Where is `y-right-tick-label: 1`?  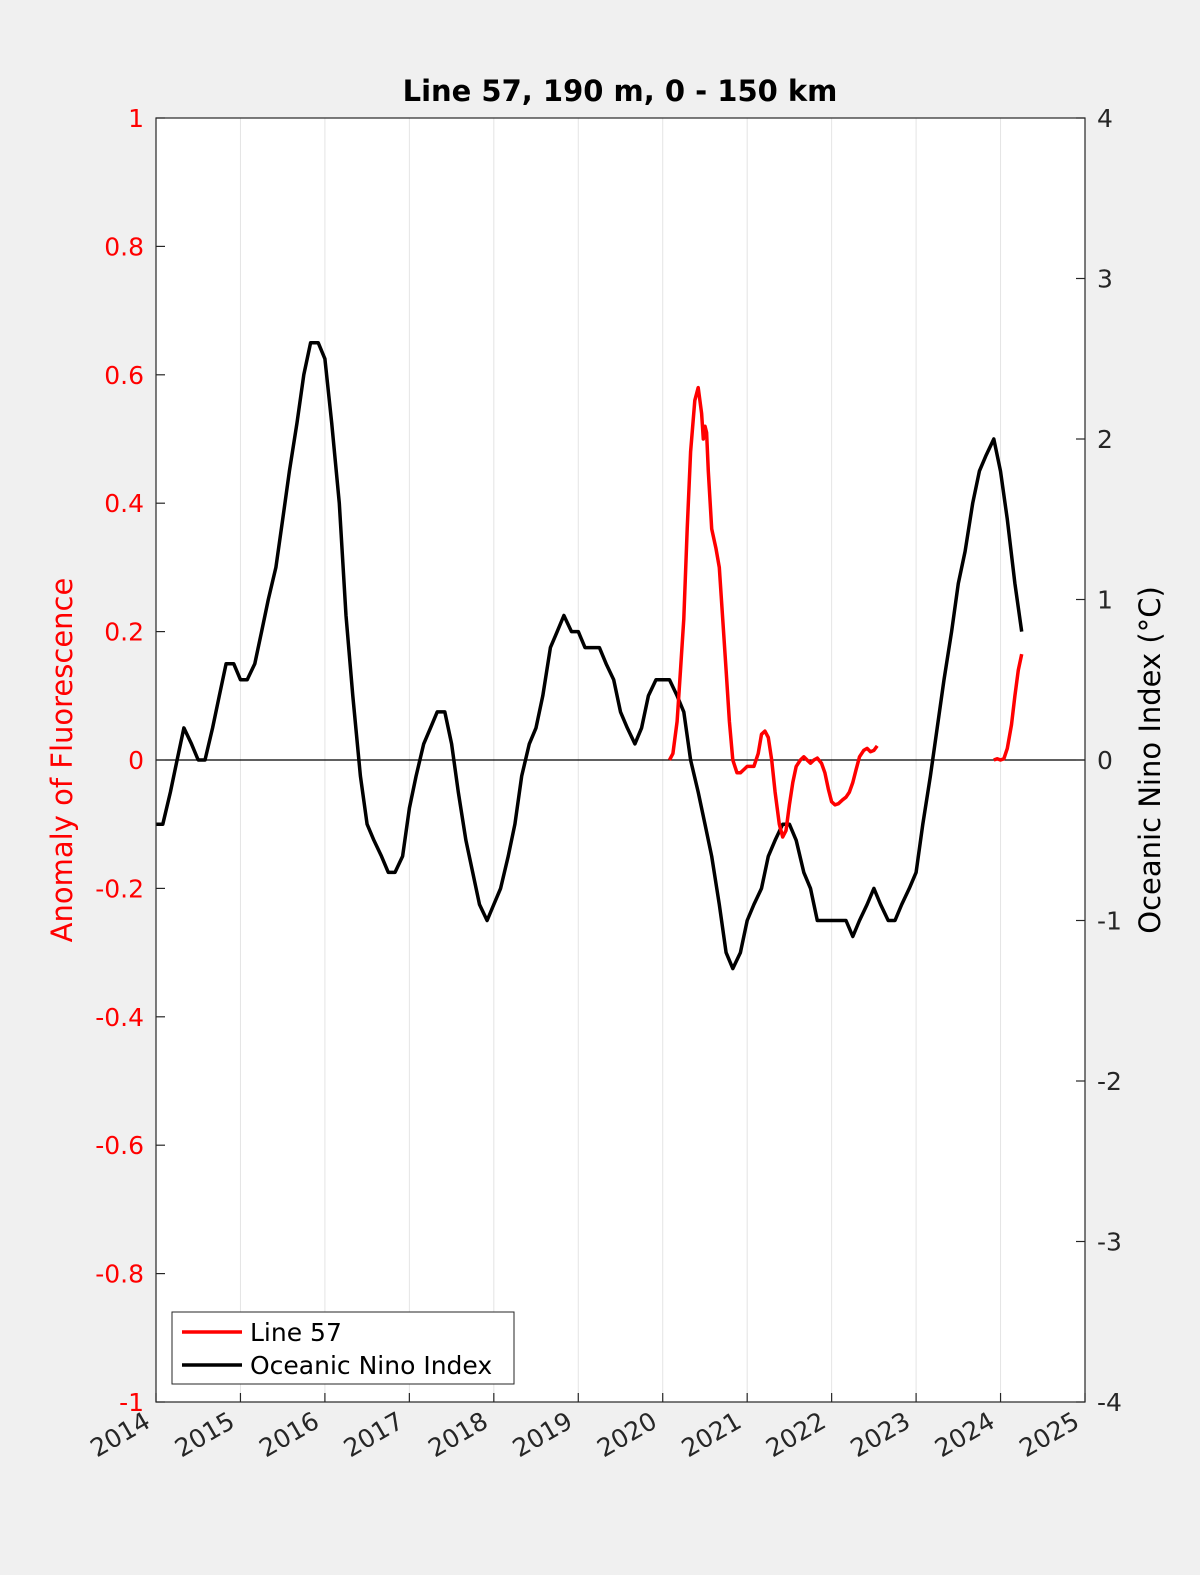 y-right-tick-label: 1 is located at coordinates (1105, 600).